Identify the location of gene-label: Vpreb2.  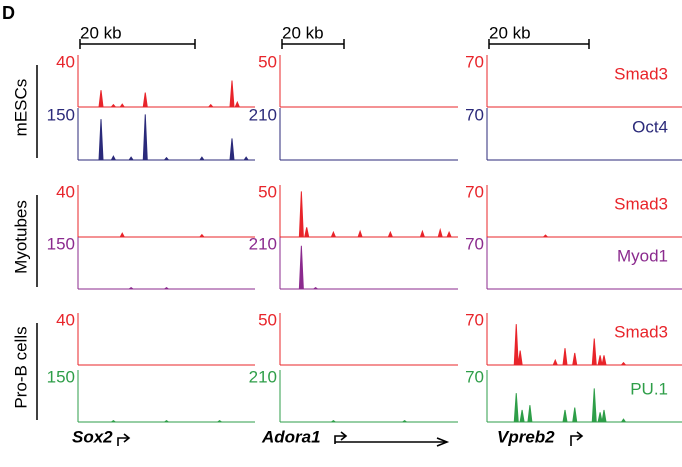
(526, 436).